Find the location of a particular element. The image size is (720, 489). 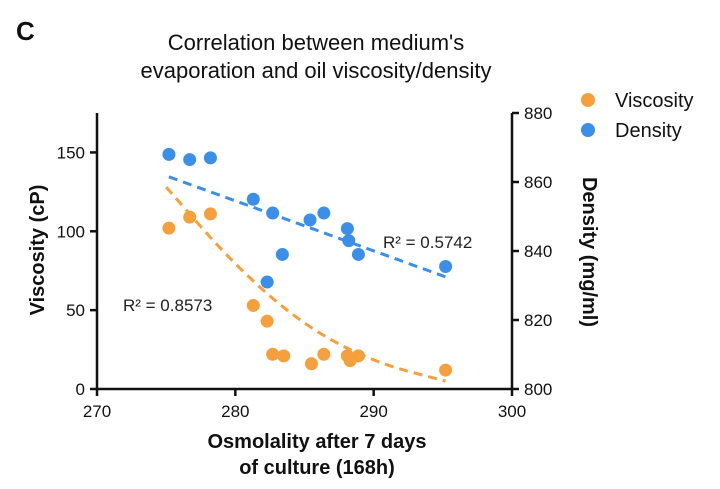

right-y-axis: 800 820 840 860 880 is located at coordinates (531, 251).